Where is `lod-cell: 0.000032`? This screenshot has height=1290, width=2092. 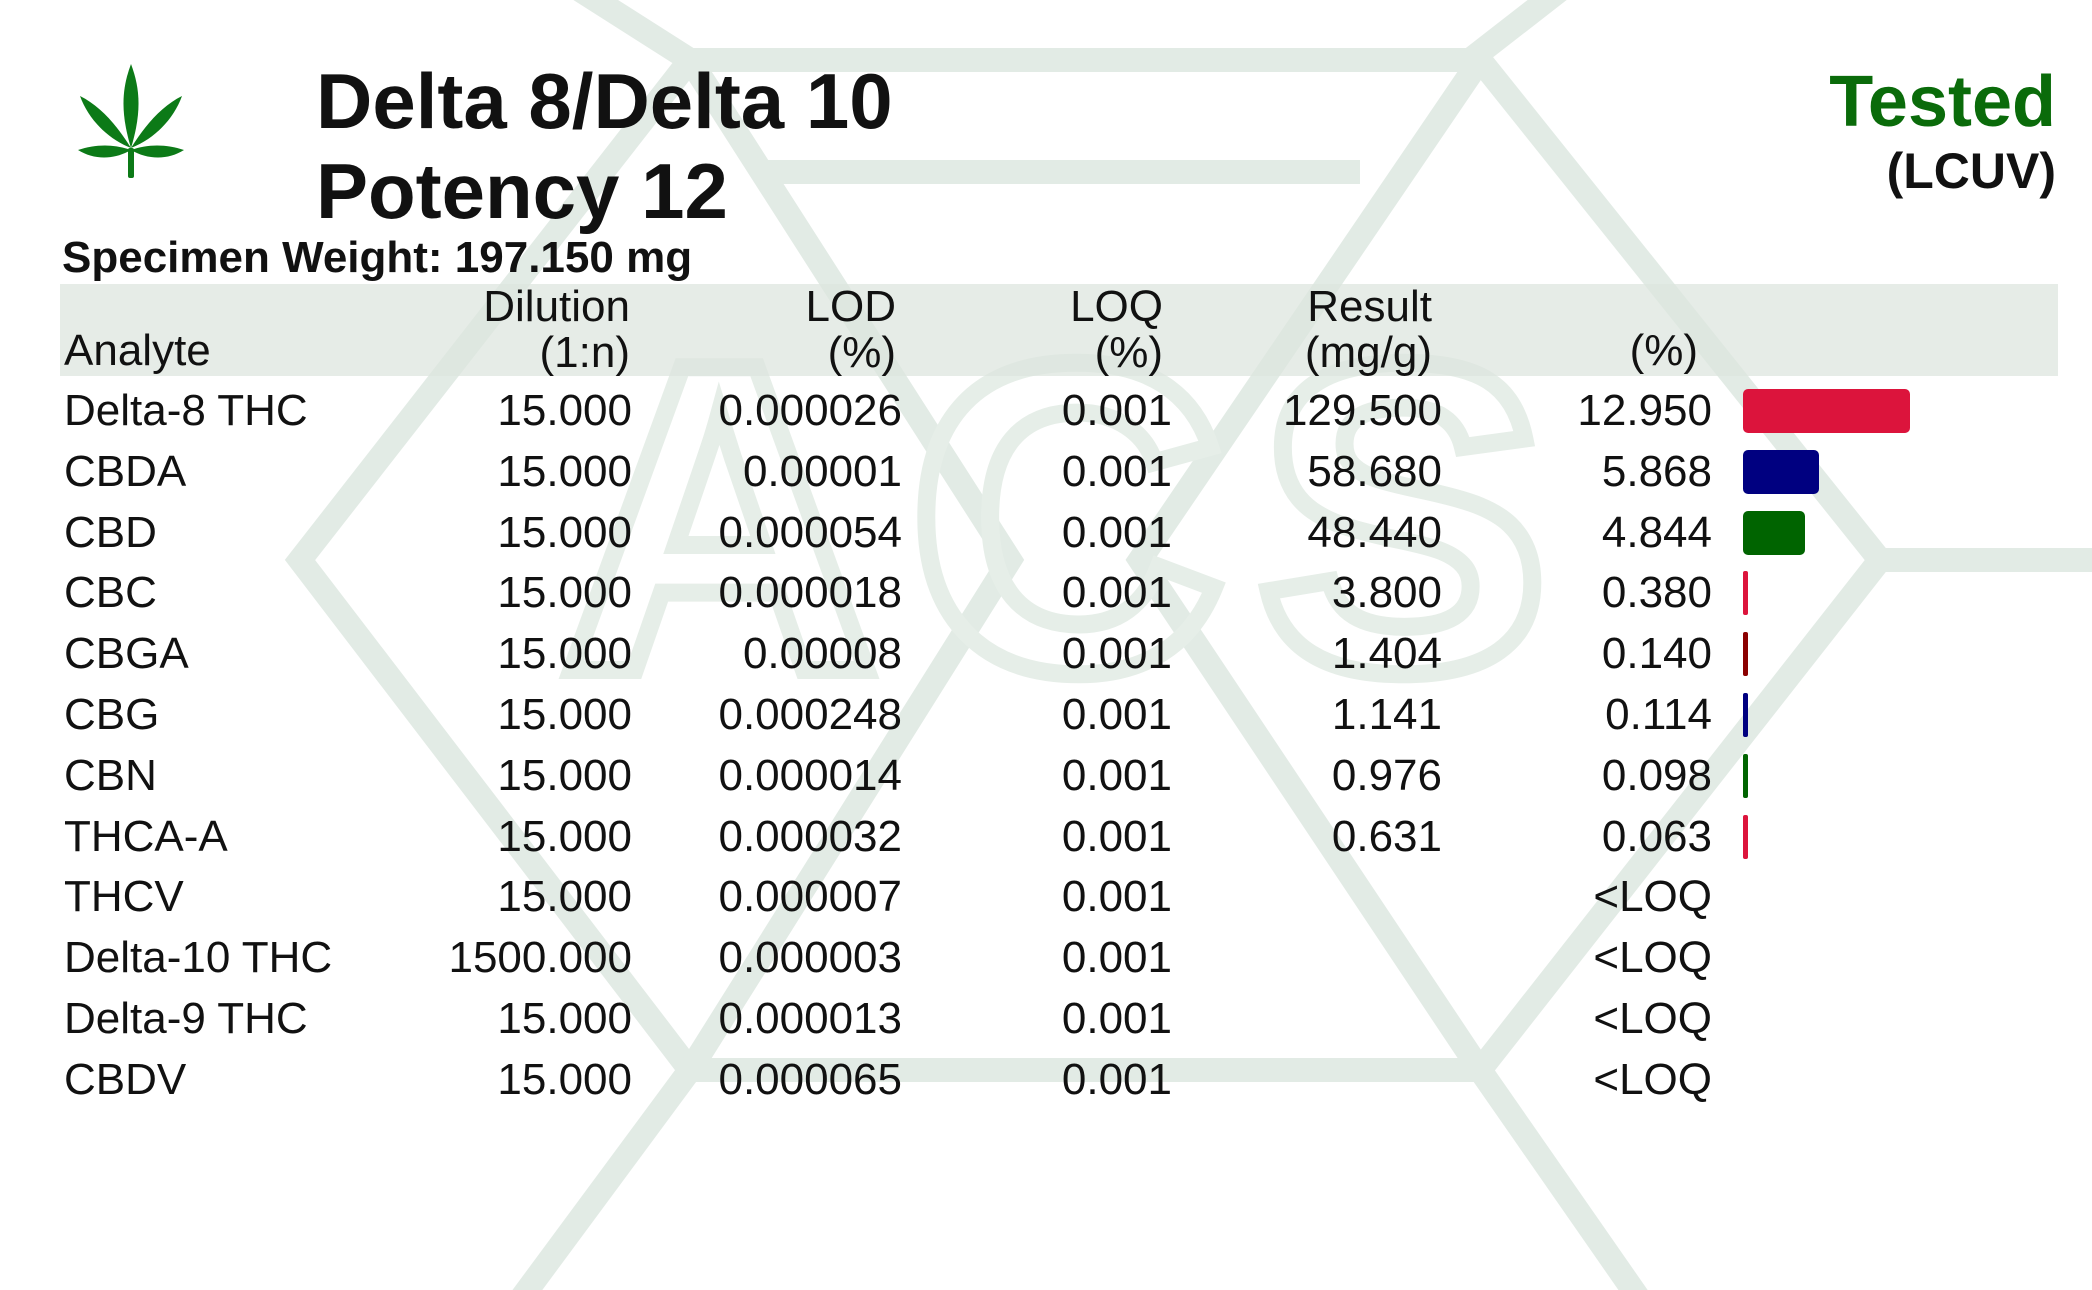 lod-cell: 0.000032 is located at coordinates (810, 836).